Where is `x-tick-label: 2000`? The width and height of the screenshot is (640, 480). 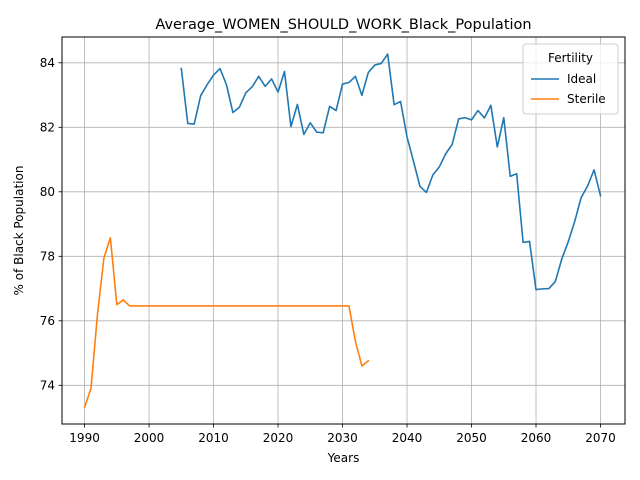
x-tick-label: 2000 is located at coordinates (149, 438).